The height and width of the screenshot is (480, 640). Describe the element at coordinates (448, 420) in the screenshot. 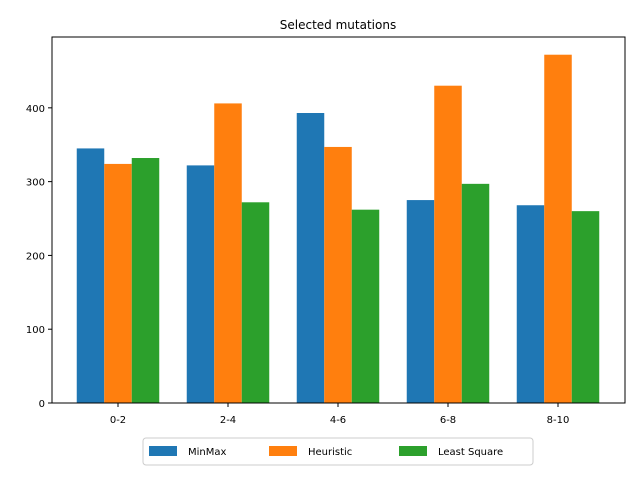

I see `x-tick-label: 6-8` at that location.